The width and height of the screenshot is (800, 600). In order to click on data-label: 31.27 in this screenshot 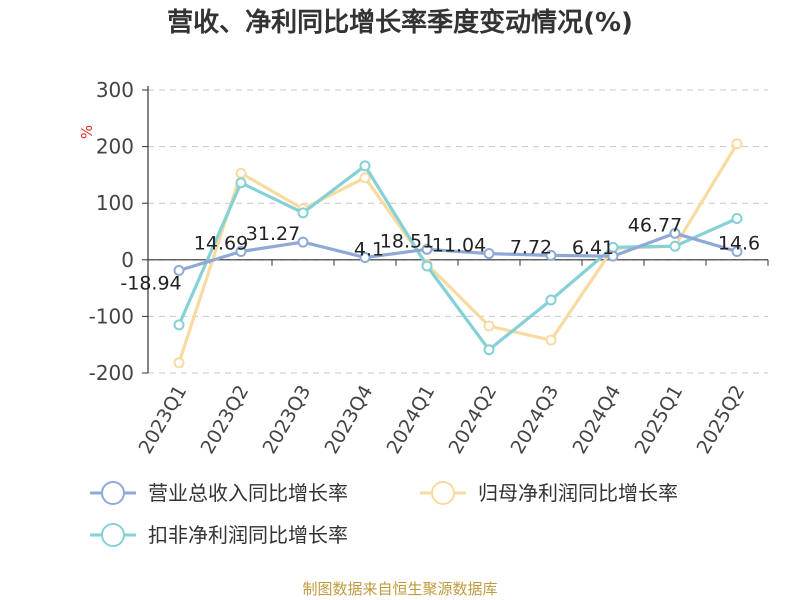, I will do `click(273, 234)`.